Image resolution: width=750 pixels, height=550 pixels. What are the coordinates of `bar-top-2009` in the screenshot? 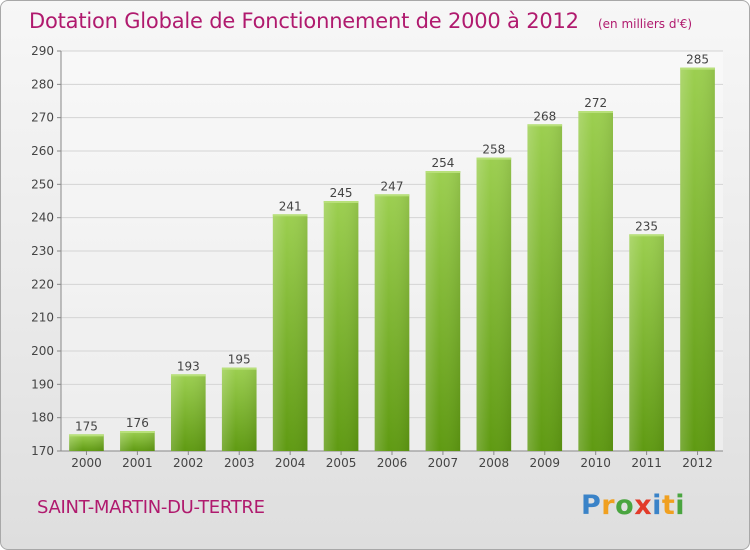 It's located at (545, 125).